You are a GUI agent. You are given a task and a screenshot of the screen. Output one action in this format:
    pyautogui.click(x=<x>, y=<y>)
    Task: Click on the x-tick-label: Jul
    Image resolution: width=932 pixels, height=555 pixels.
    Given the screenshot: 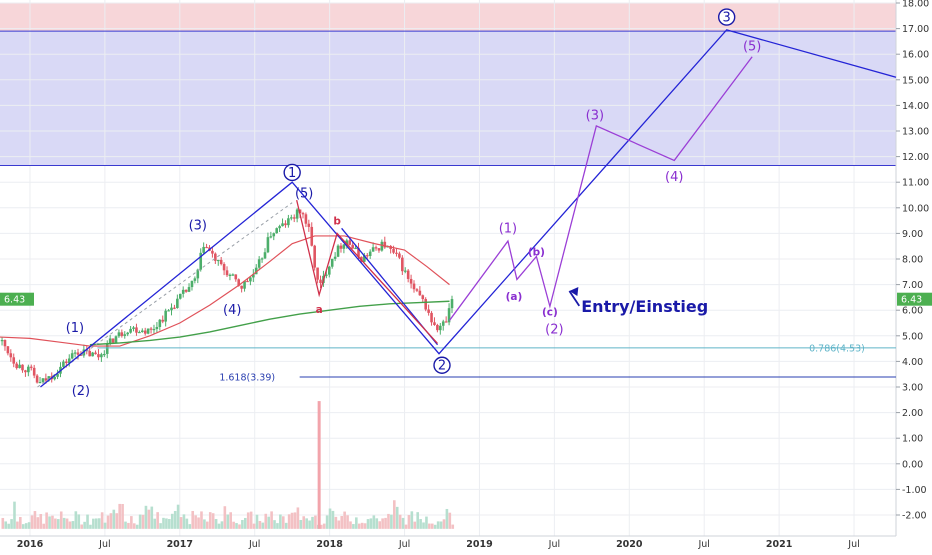 What is the action you would take?
    pyautogui.click(x=404, y=544)
    